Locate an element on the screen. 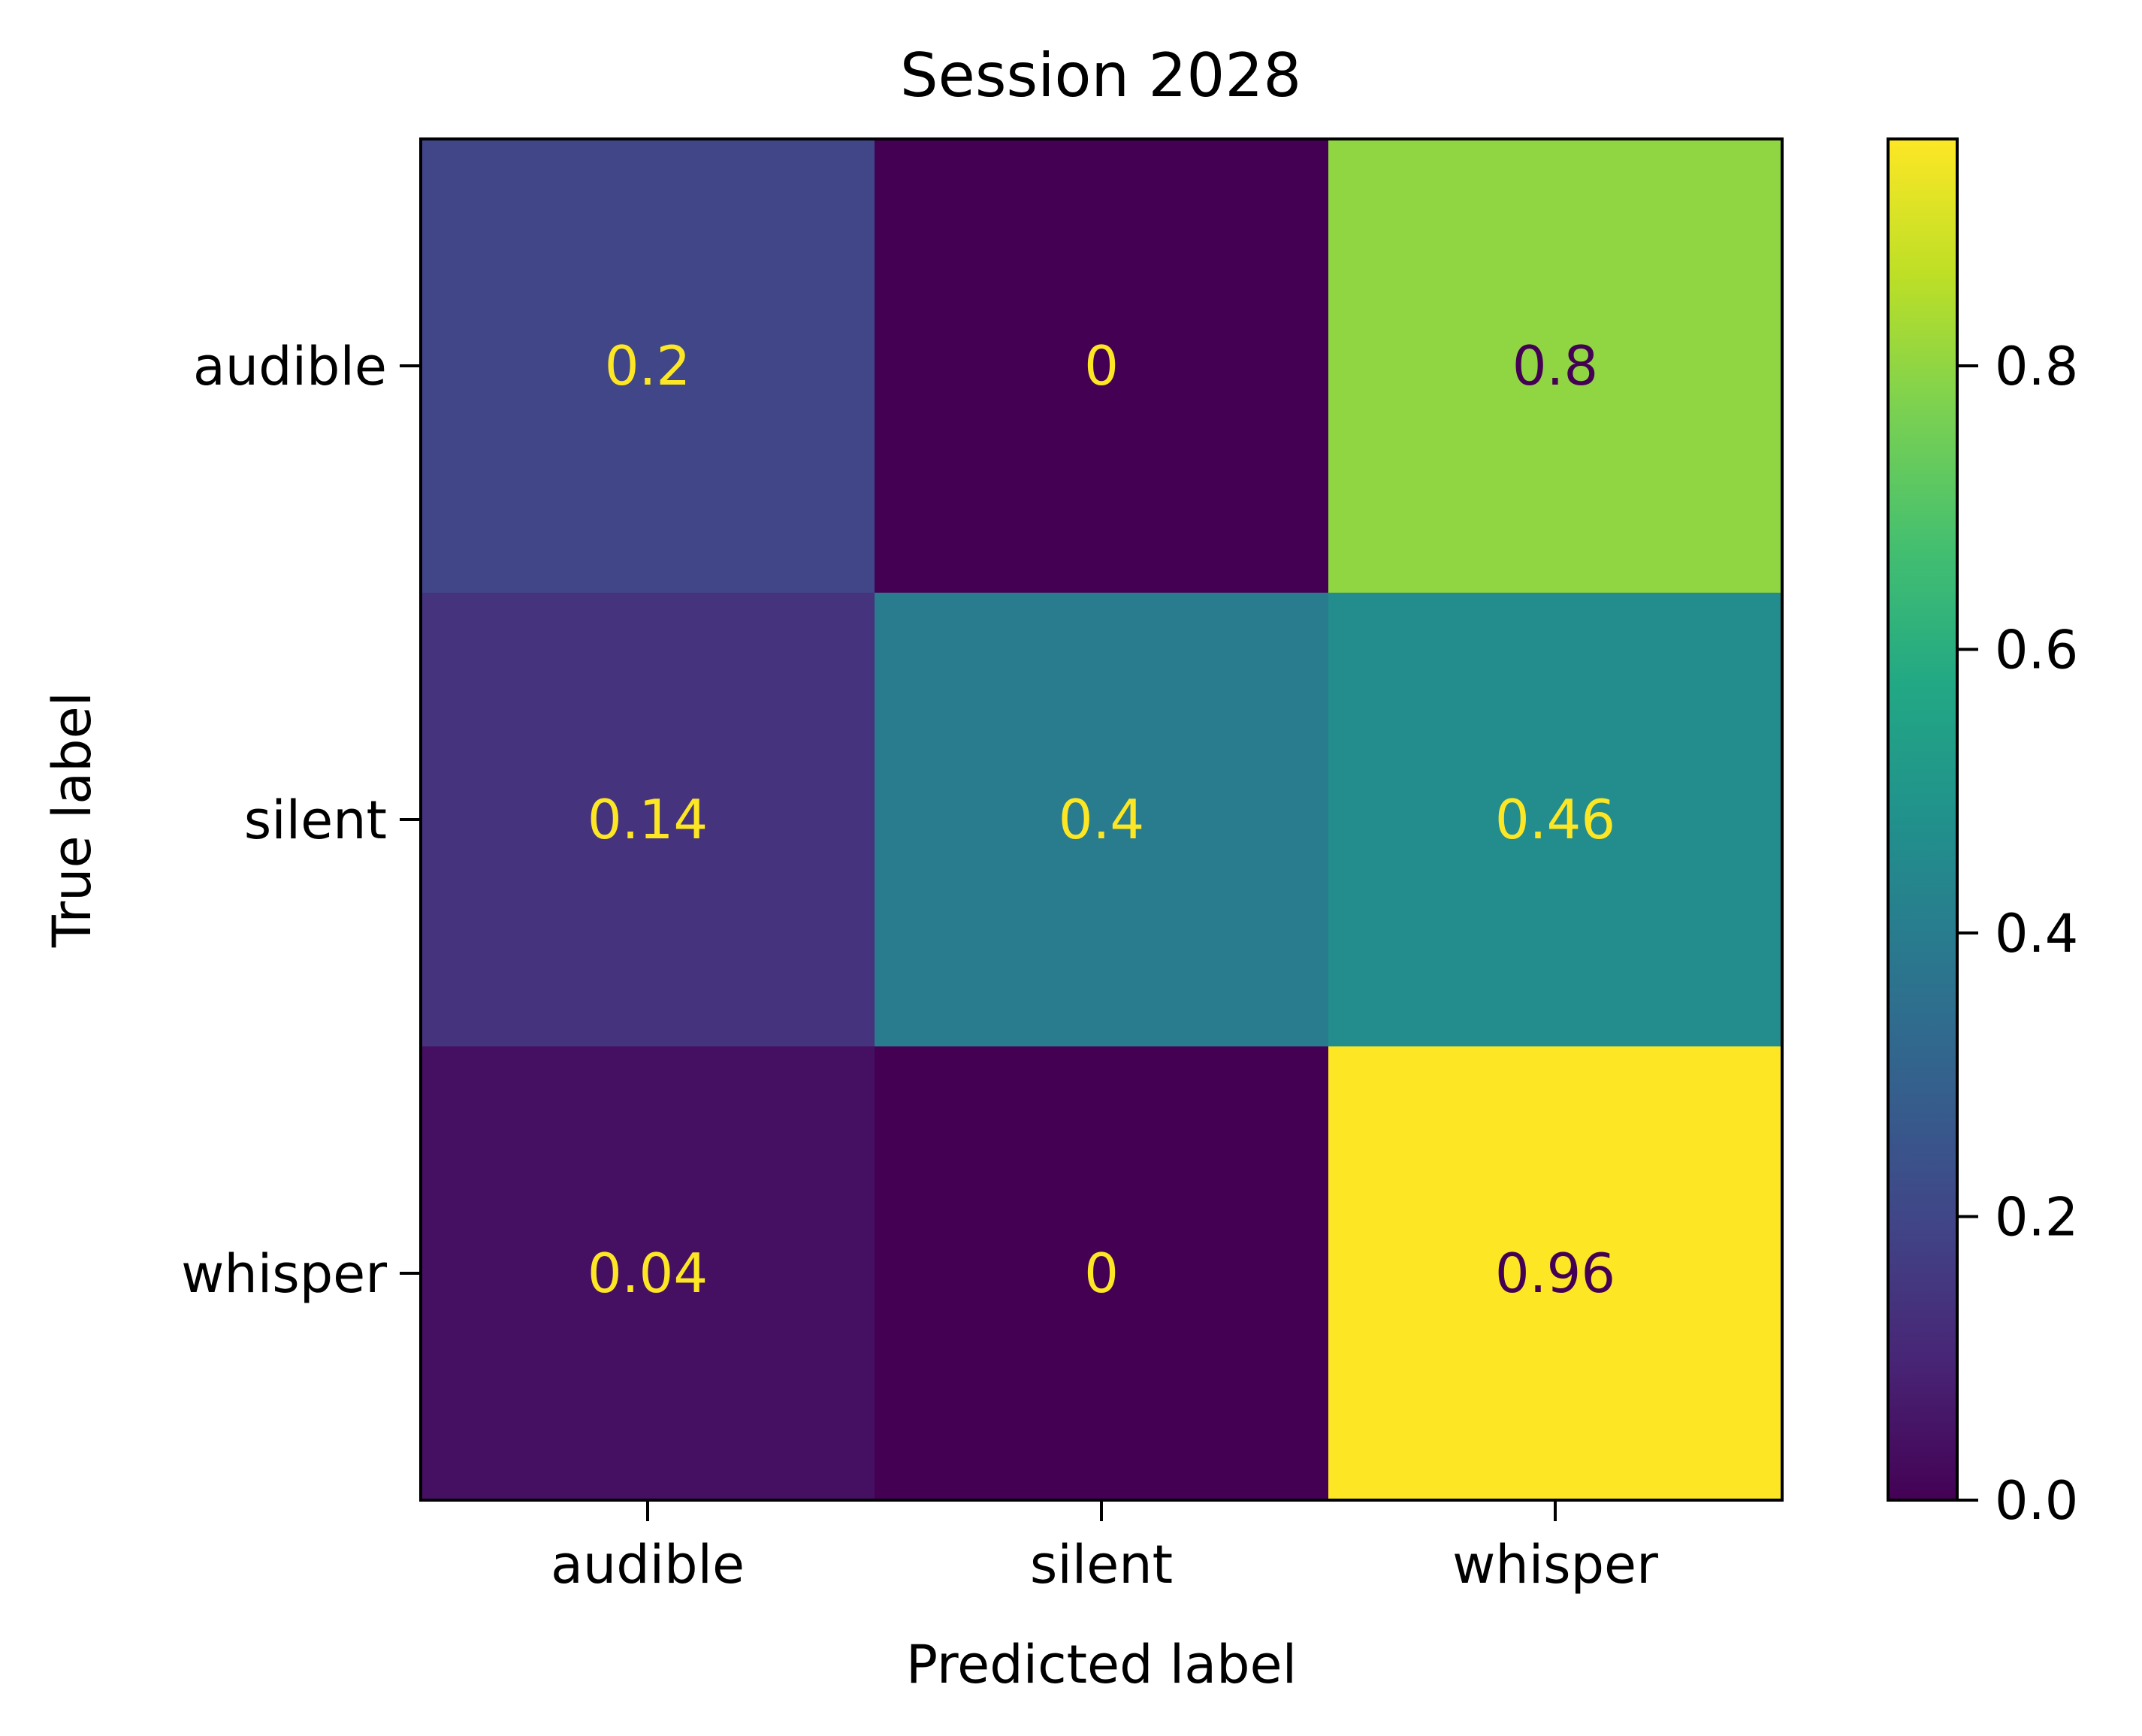  y-tick-label: whisper is located at coordinates (284, 1274).